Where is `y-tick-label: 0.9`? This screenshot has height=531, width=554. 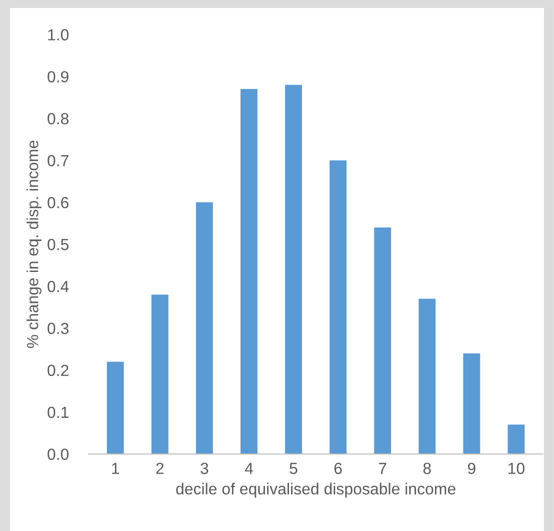 y-tick-label: 0.9 is located at coordinates (58, 76).